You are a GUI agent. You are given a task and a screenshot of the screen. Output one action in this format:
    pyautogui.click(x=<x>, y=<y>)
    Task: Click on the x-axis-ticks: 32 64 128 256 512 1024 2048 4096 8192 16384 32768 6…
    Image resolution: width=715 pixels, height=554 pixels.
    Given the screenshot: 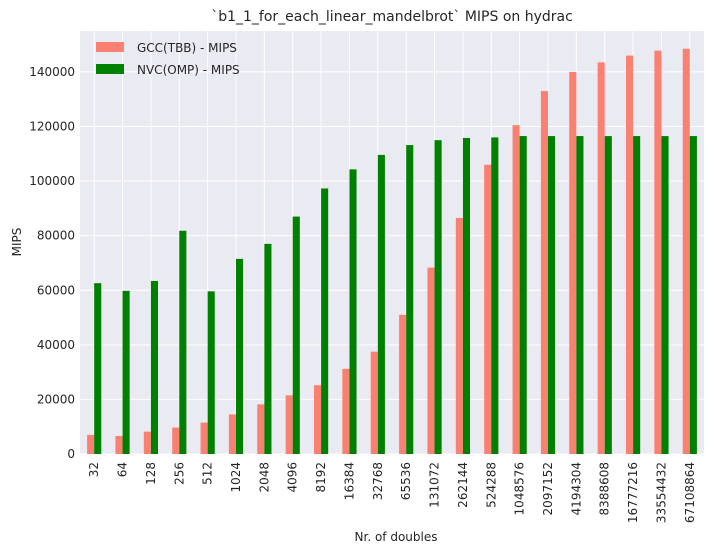 What is the action you would take?
    pyautogui.click(x=392, y=492)
    